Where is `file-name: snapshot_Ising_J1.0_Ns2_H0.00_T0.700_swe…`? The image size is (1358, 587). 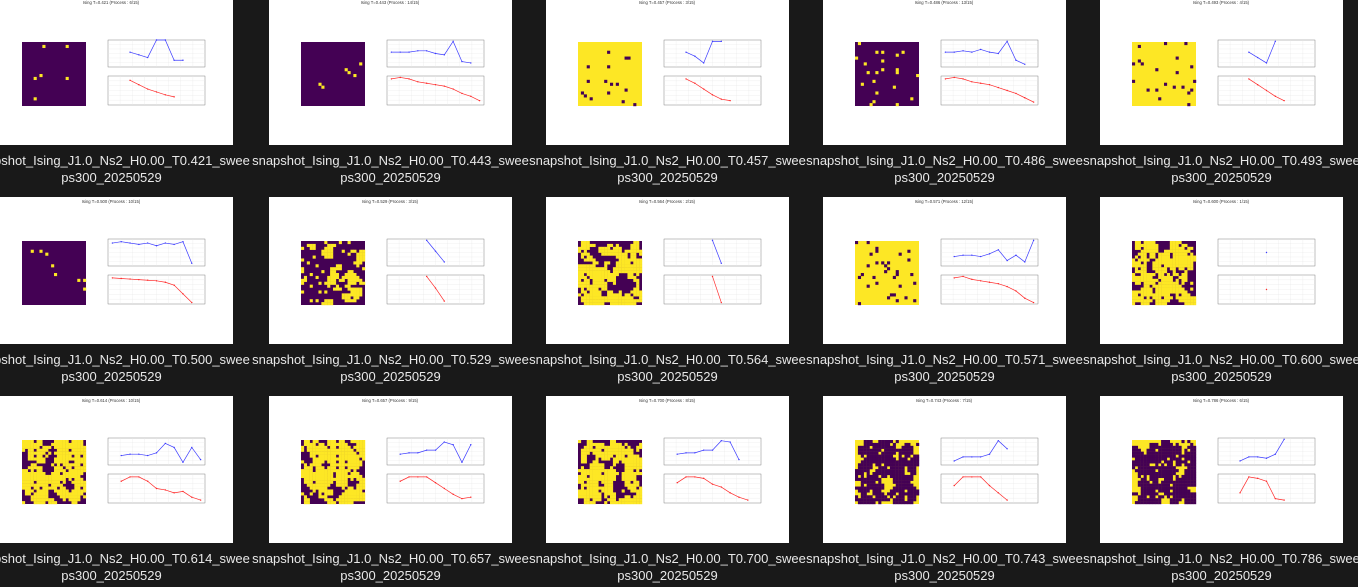 file-name: snapshot_Ising_J1.0_Ns2_H0.00_T0.700_swe… is located at coordinates (667, 567).